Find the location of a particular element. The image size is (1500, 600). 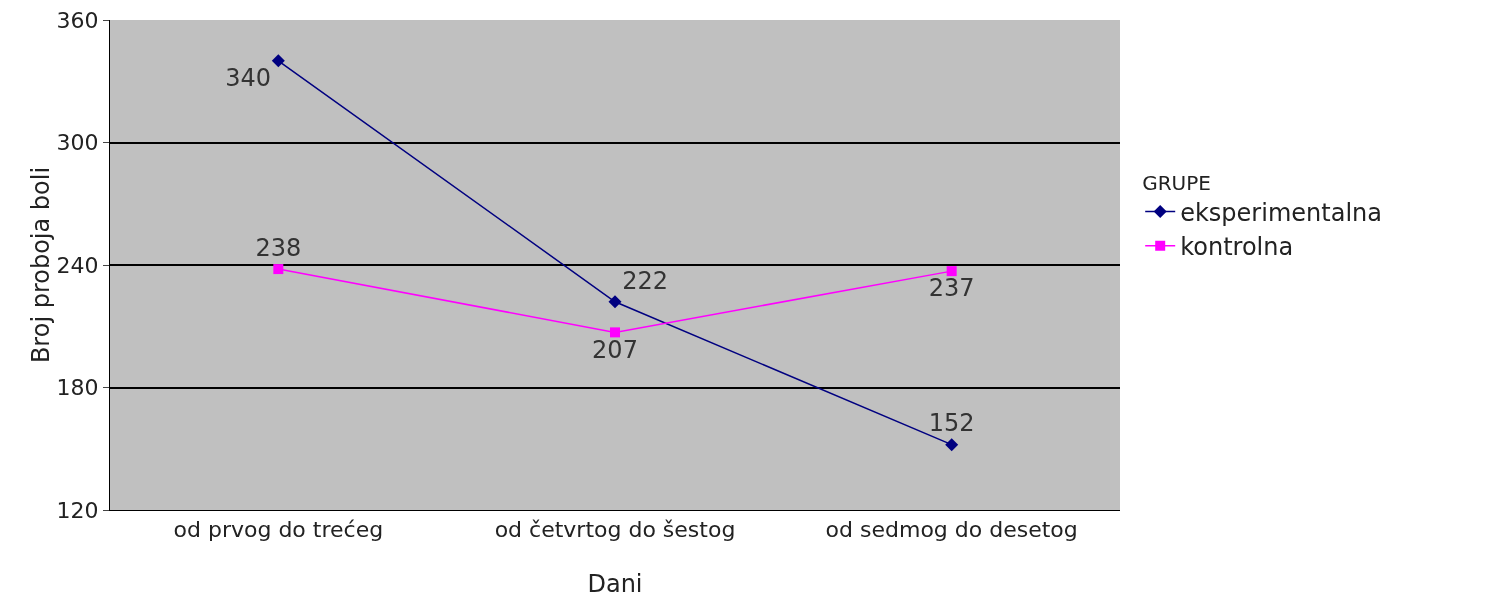

legend-title: GRUPE is located at coordinates (1176, 182).